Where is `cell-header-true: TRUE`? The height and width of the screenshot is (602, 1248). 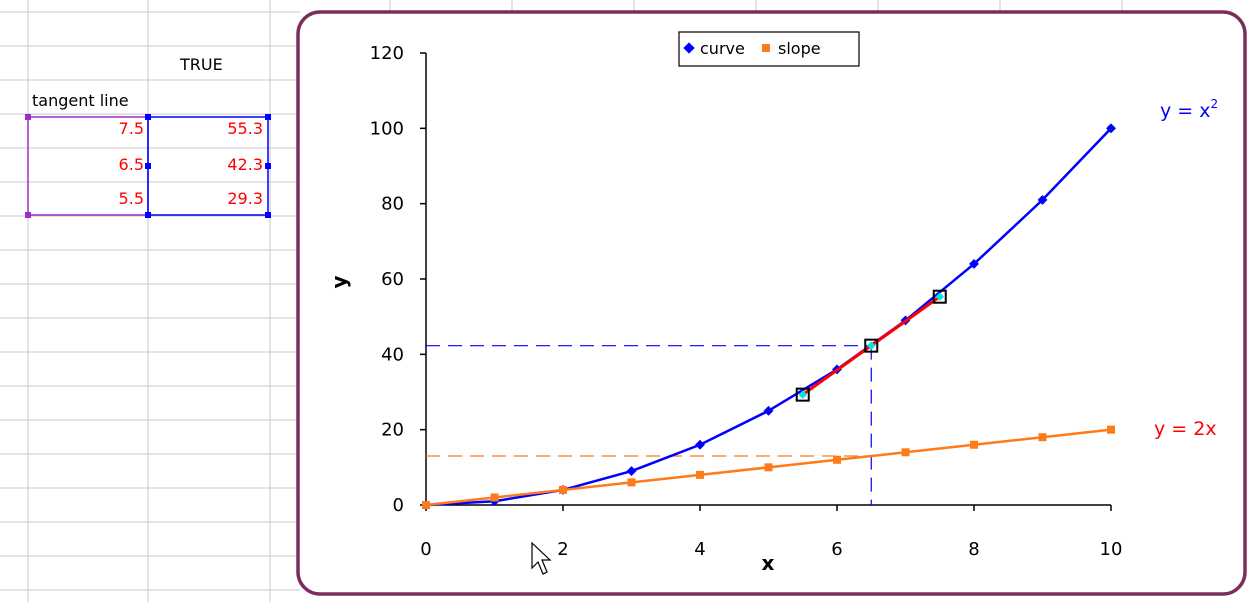 cell-header-true: TRUE is located at coordinates (201, 64).